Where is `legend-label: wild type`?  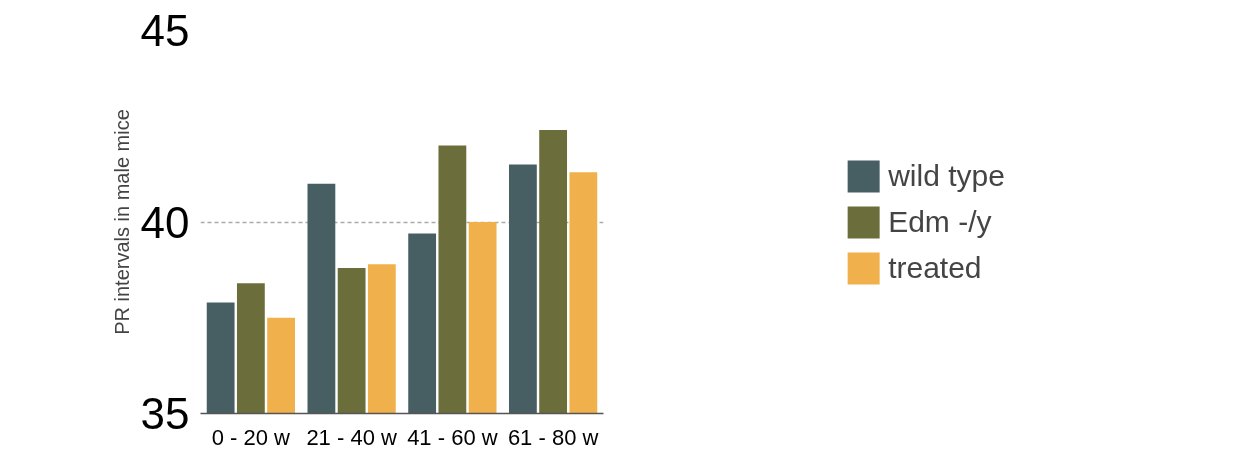 legend-label: wild type is located at coordinates (946, 175).